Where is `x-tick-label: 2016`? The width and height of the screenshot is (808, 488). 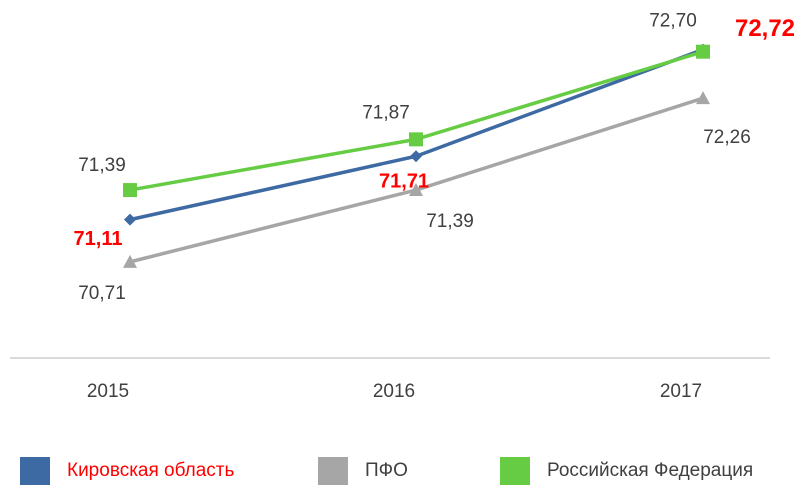
x-tick-label: 2016 is located at coordinates (394, 391).